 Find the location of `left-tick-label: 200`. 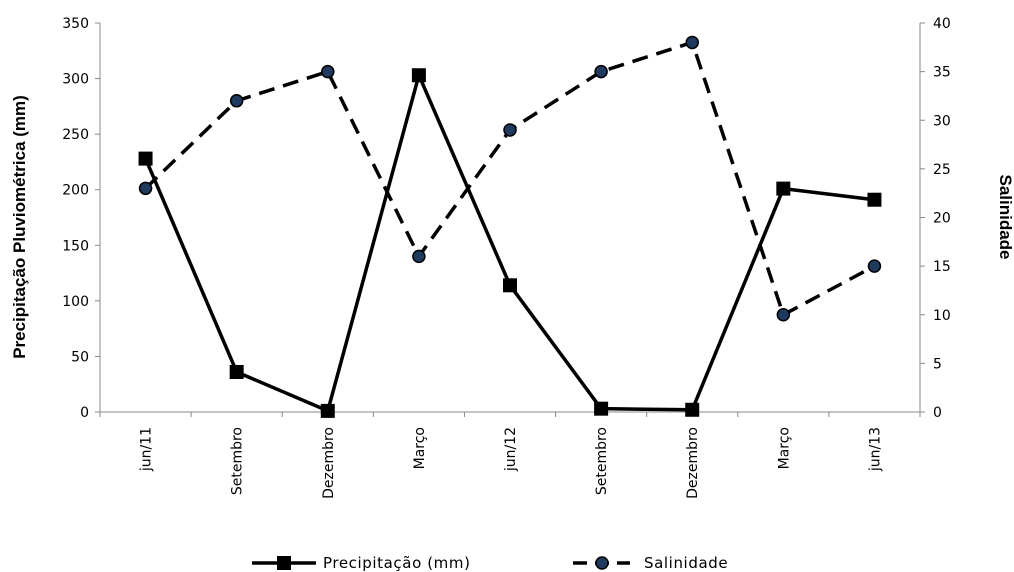

left-tick-label: 200 is located at coordinates (75, 191).